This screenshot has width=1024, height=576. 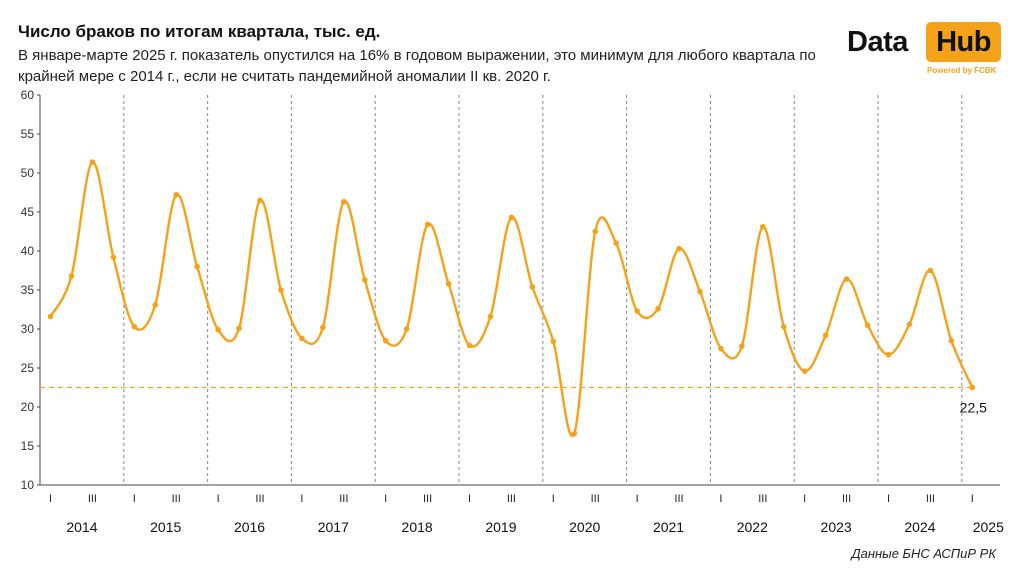 What do you see at coordinates (333, 527) in the screenshot?
I see `year-label: 2017` at bounding box center [333, 527].